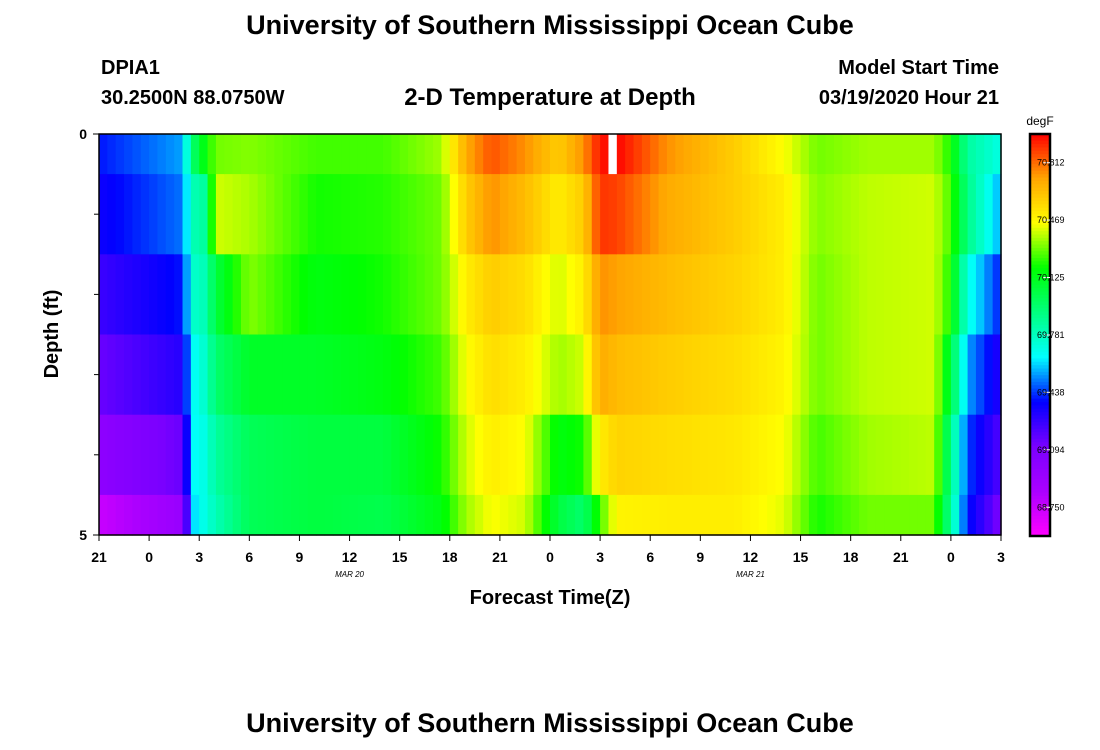 The width and height of the screenshot is (1100, 750). What do you see at coordinates (350, 557) in the screenshot?
I see `x-tick-label: 12` at bounding box center [350, 557].